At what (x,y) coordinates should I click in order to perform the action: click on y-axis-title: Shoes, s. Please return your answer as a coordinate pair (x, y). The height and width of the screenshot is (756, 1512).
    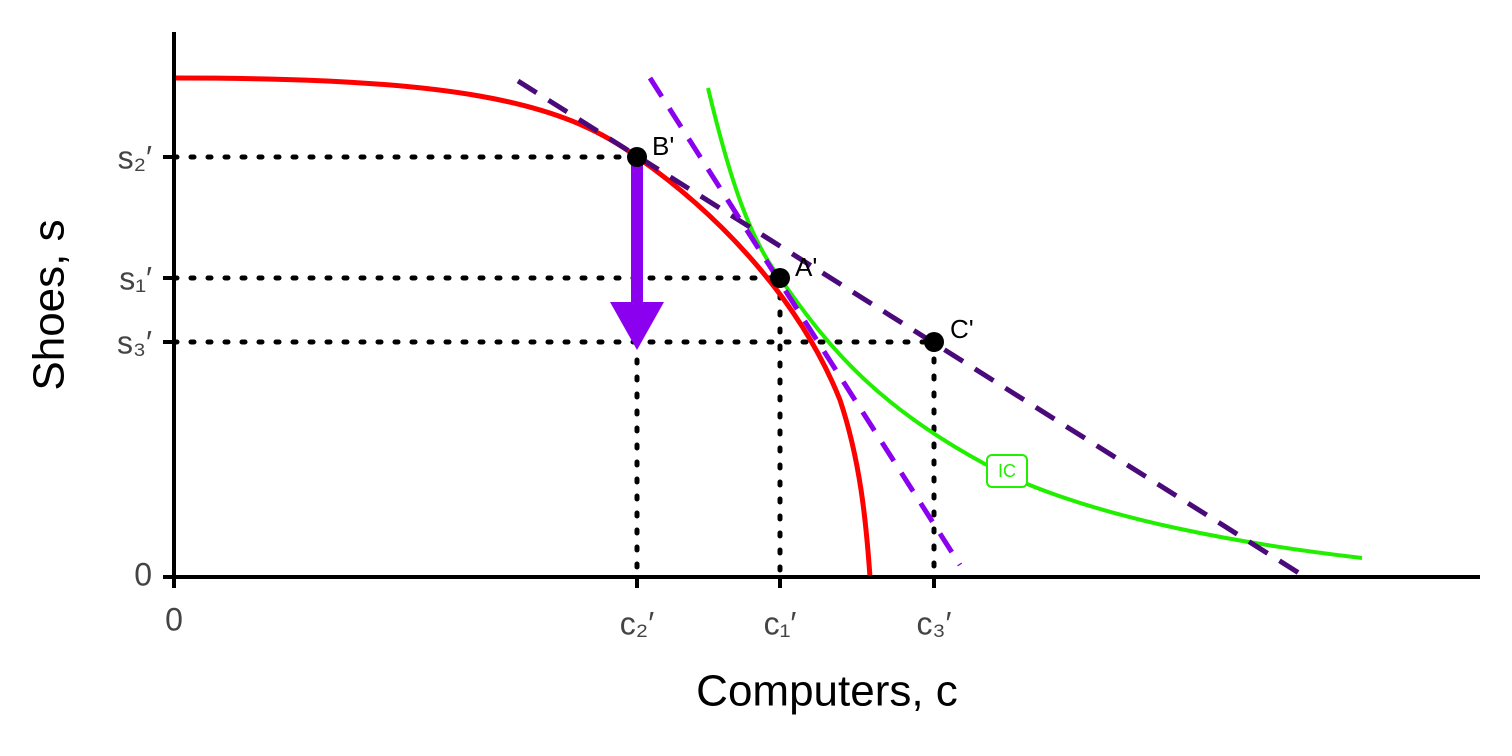
    Looking at the image, I should click on (49, 304).